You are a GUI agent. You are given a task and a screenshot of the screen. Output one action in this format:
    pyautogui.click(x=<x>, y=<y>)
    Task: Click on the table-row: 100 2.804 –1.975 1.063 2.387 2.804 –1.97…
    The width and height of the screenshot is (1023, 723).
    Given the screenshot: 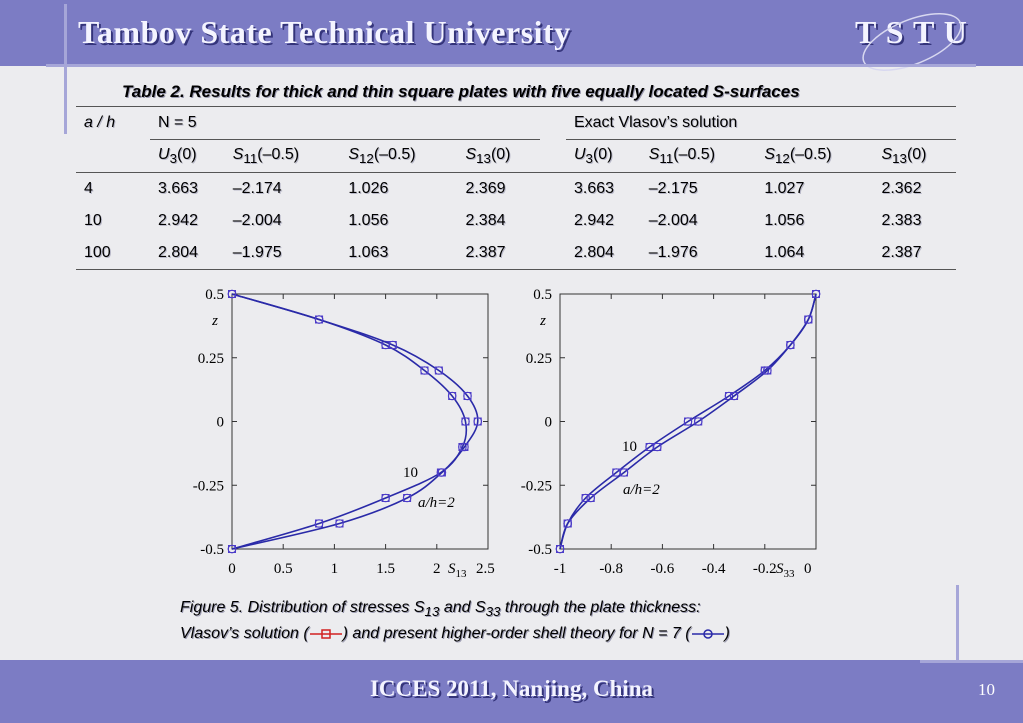 What is the action you would take?
    pyautogui.click(x=516, y=253)
    